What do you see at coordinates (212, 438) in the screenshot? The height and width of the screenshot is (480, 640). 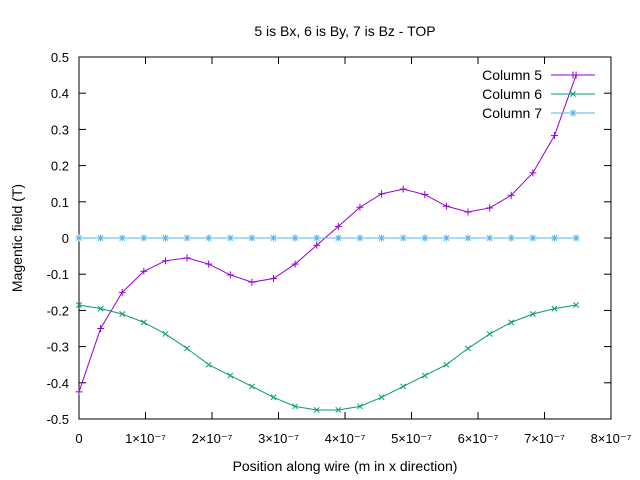 I see `x-tick-label: 2×10⁻⁷` at bounding box center [212, 438].